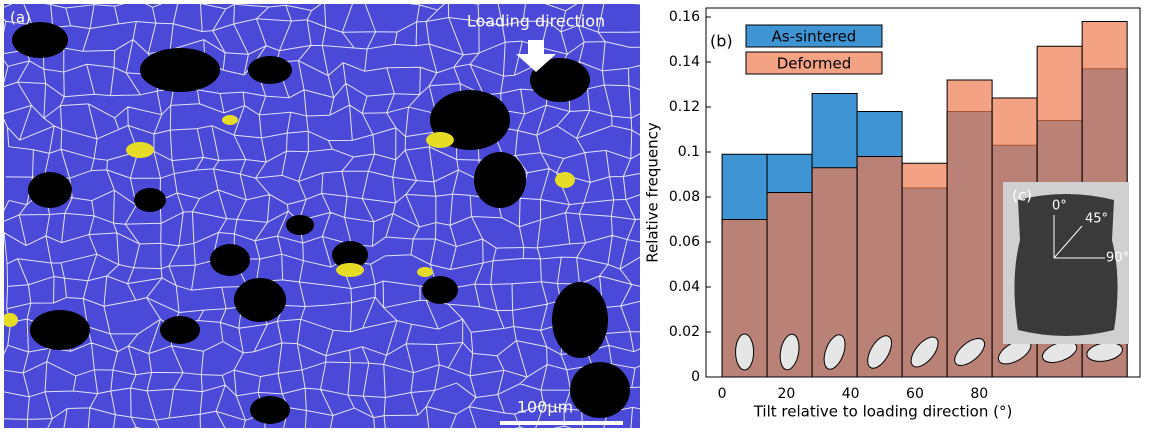 The height and width of the screenshot is (439, 1151). I want to click on x-tick-label: 60, so click(915, 394).